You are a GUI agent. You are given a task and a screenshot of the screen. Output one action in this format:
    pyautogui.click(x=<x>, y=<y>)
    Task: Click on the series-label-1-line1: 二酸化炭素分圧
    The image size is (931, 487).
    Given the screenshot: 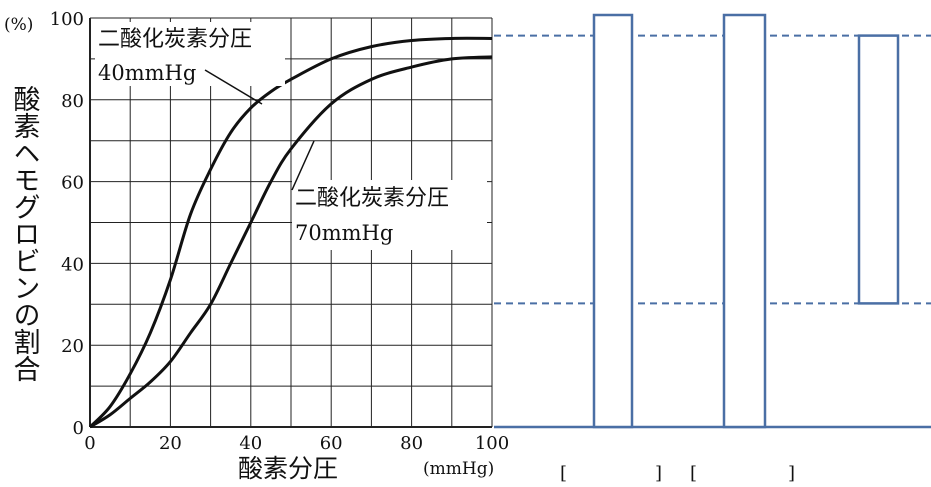 What is the action you would take?
    pyautogui.click(x=175, y=39)
    